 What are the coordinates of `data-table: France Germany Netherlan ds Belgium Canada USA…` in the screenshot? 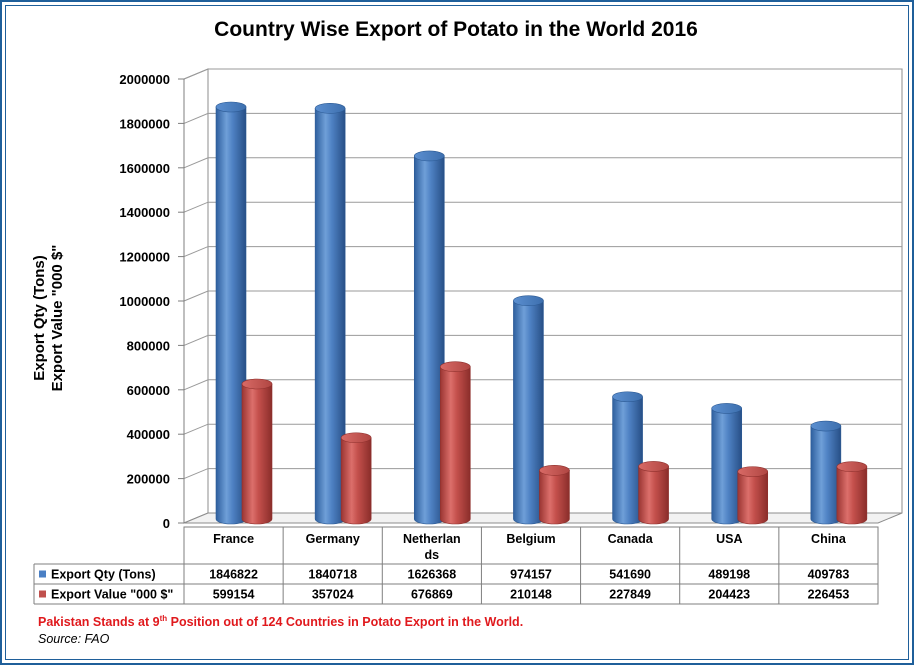 It's located at (456, 565).